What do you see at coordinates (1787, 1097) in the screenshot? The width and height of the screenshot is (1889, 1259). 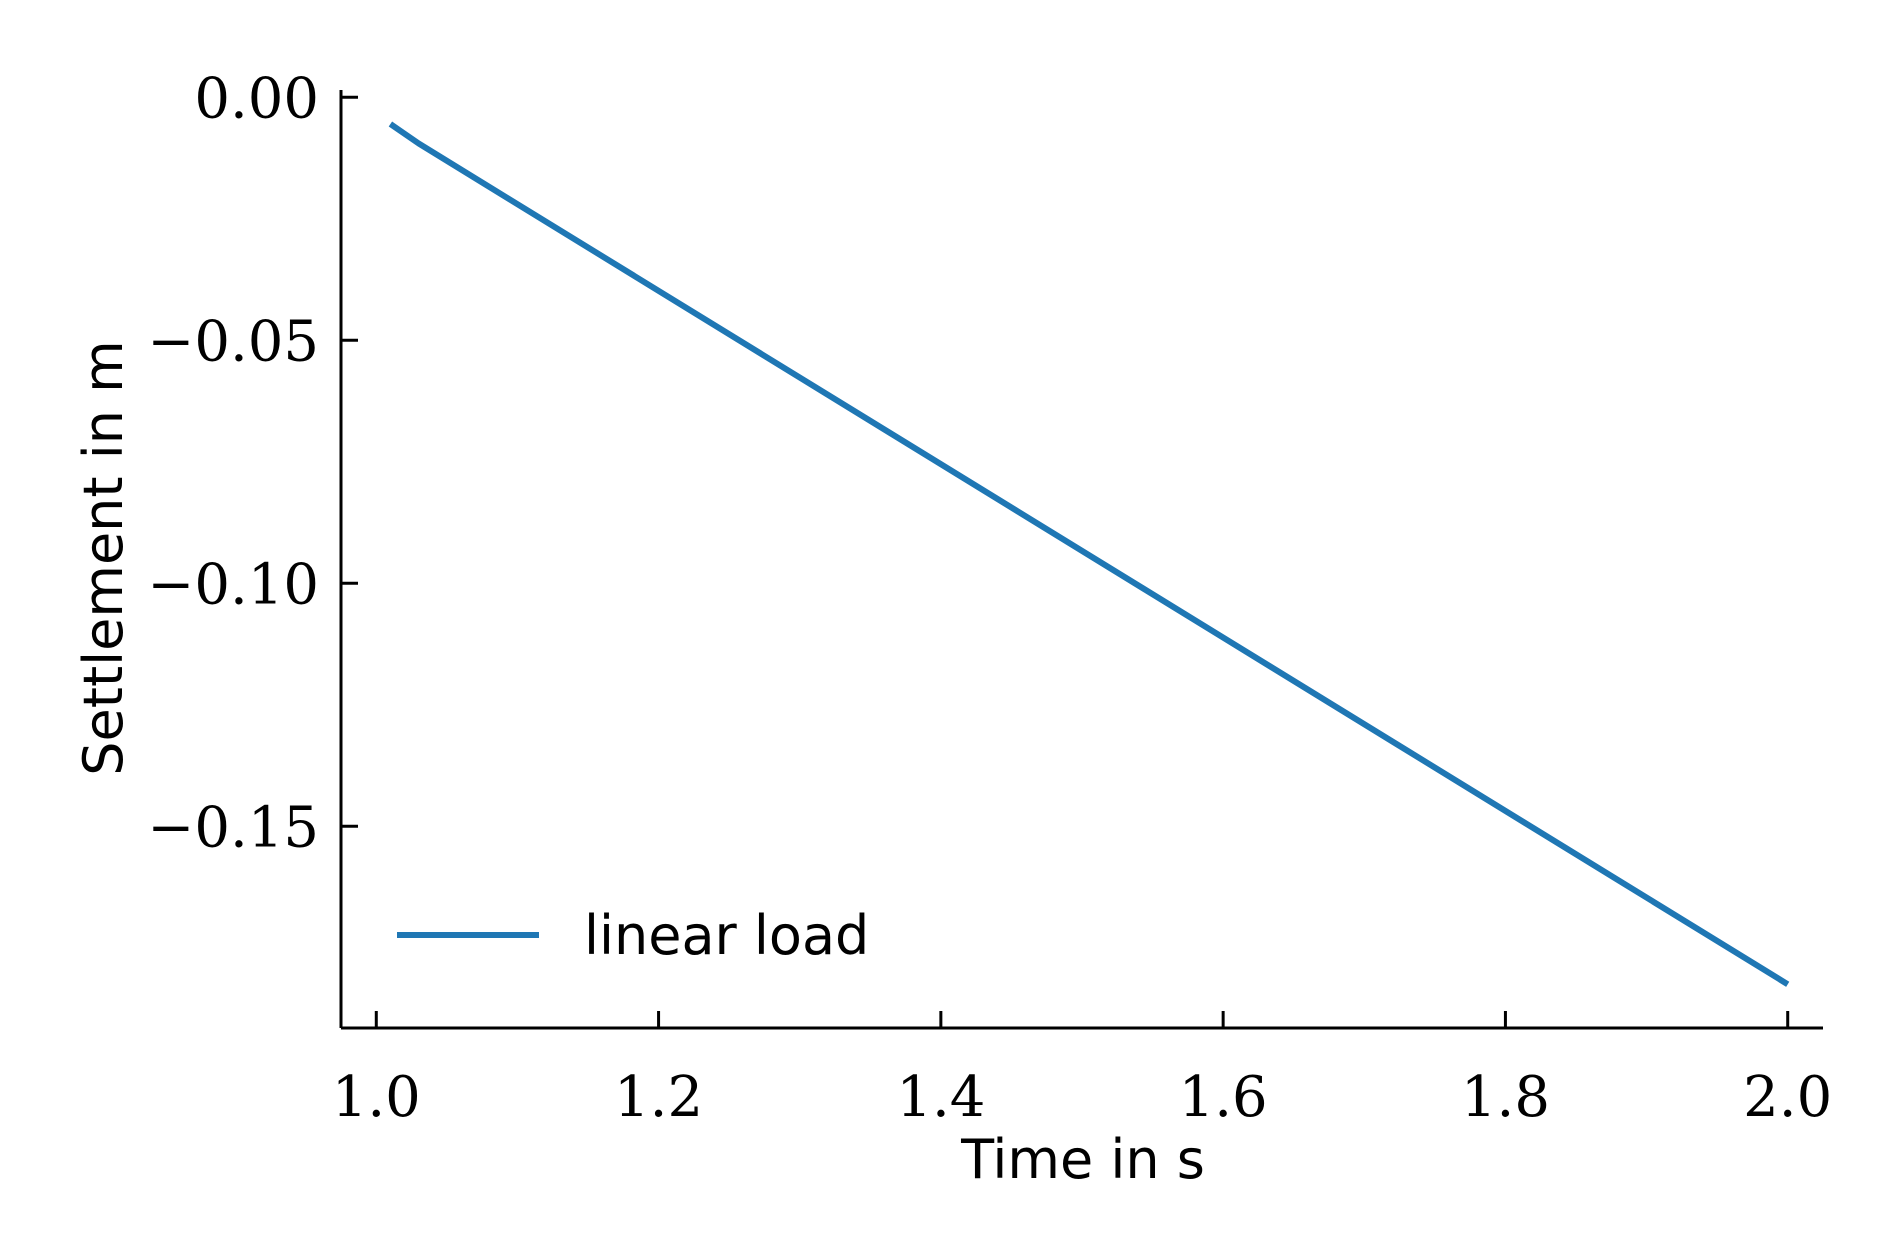 I see `x-tick-label: 2.0` at bounding box center [1787, 1097].